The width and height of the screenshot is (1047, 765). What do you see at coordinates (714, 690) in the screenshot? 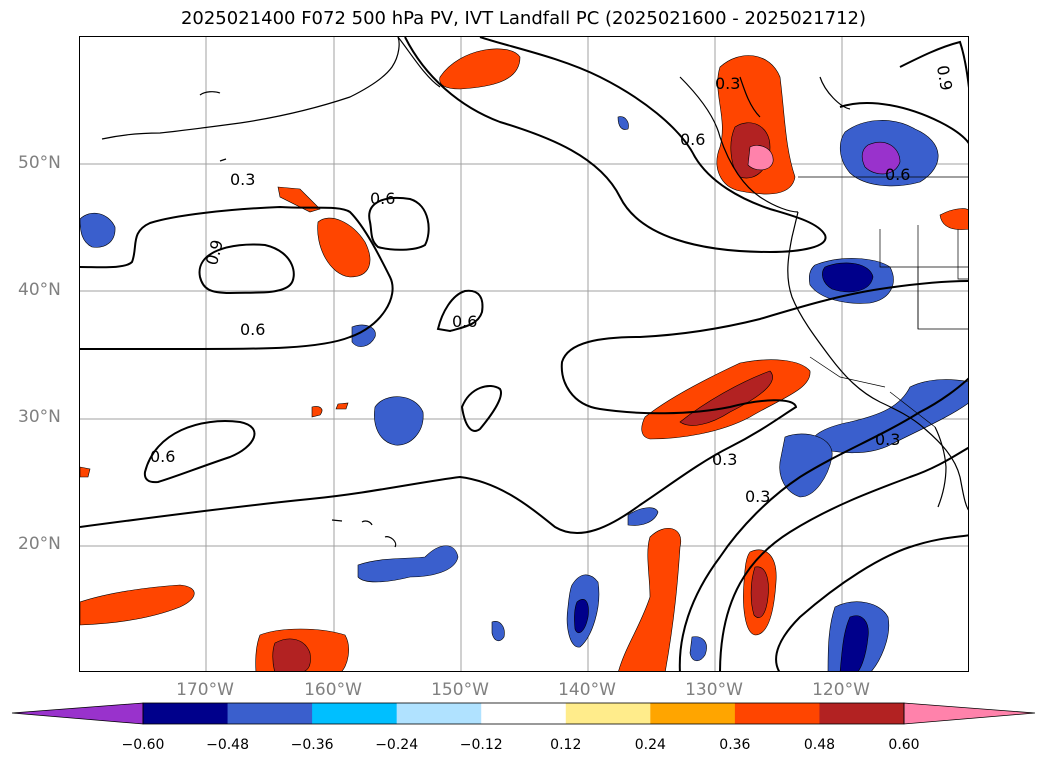
I see `lon-label-130w: 130°W` at bounding box center [714, 690].